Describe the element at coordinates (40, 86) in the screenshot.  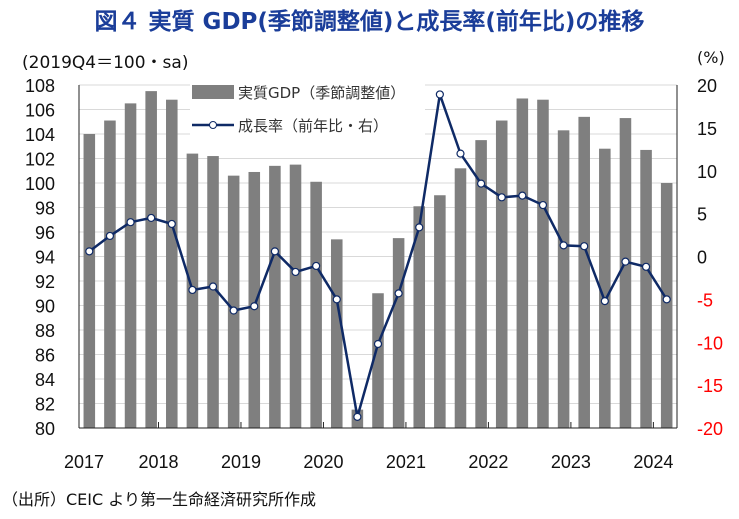
I see `left-tick-label: 108` at that location.